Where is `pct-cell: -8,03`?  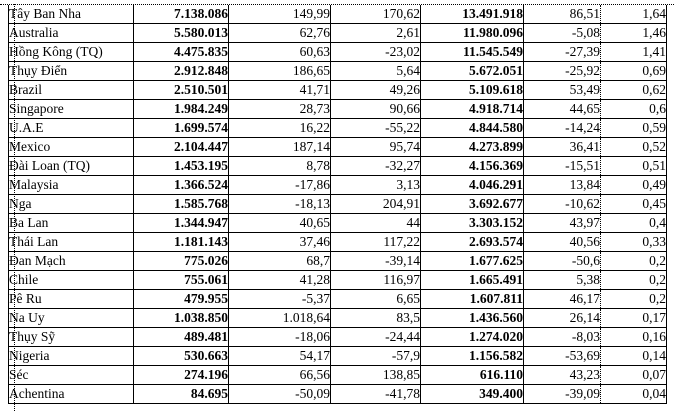
pct-cell: -8,03 is located at coordinates (562, 337).